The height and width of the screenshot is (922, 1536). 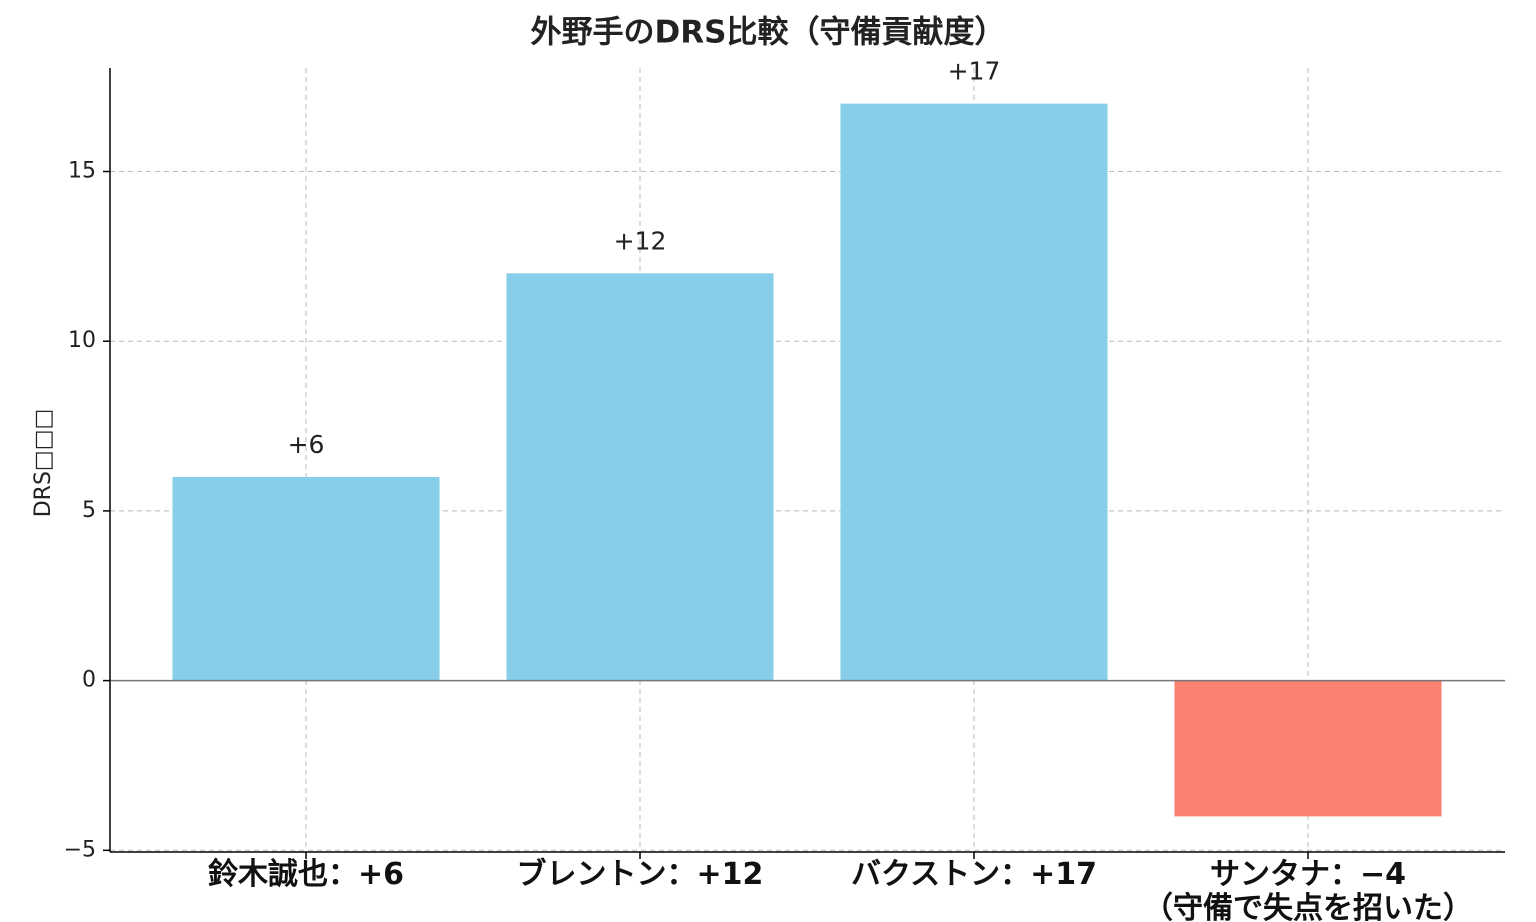 What do you see at coordinates (640, 874) in the screenshot?
I see `x-tick-label: ブレントン：+12` at bounding box center [640, 874].